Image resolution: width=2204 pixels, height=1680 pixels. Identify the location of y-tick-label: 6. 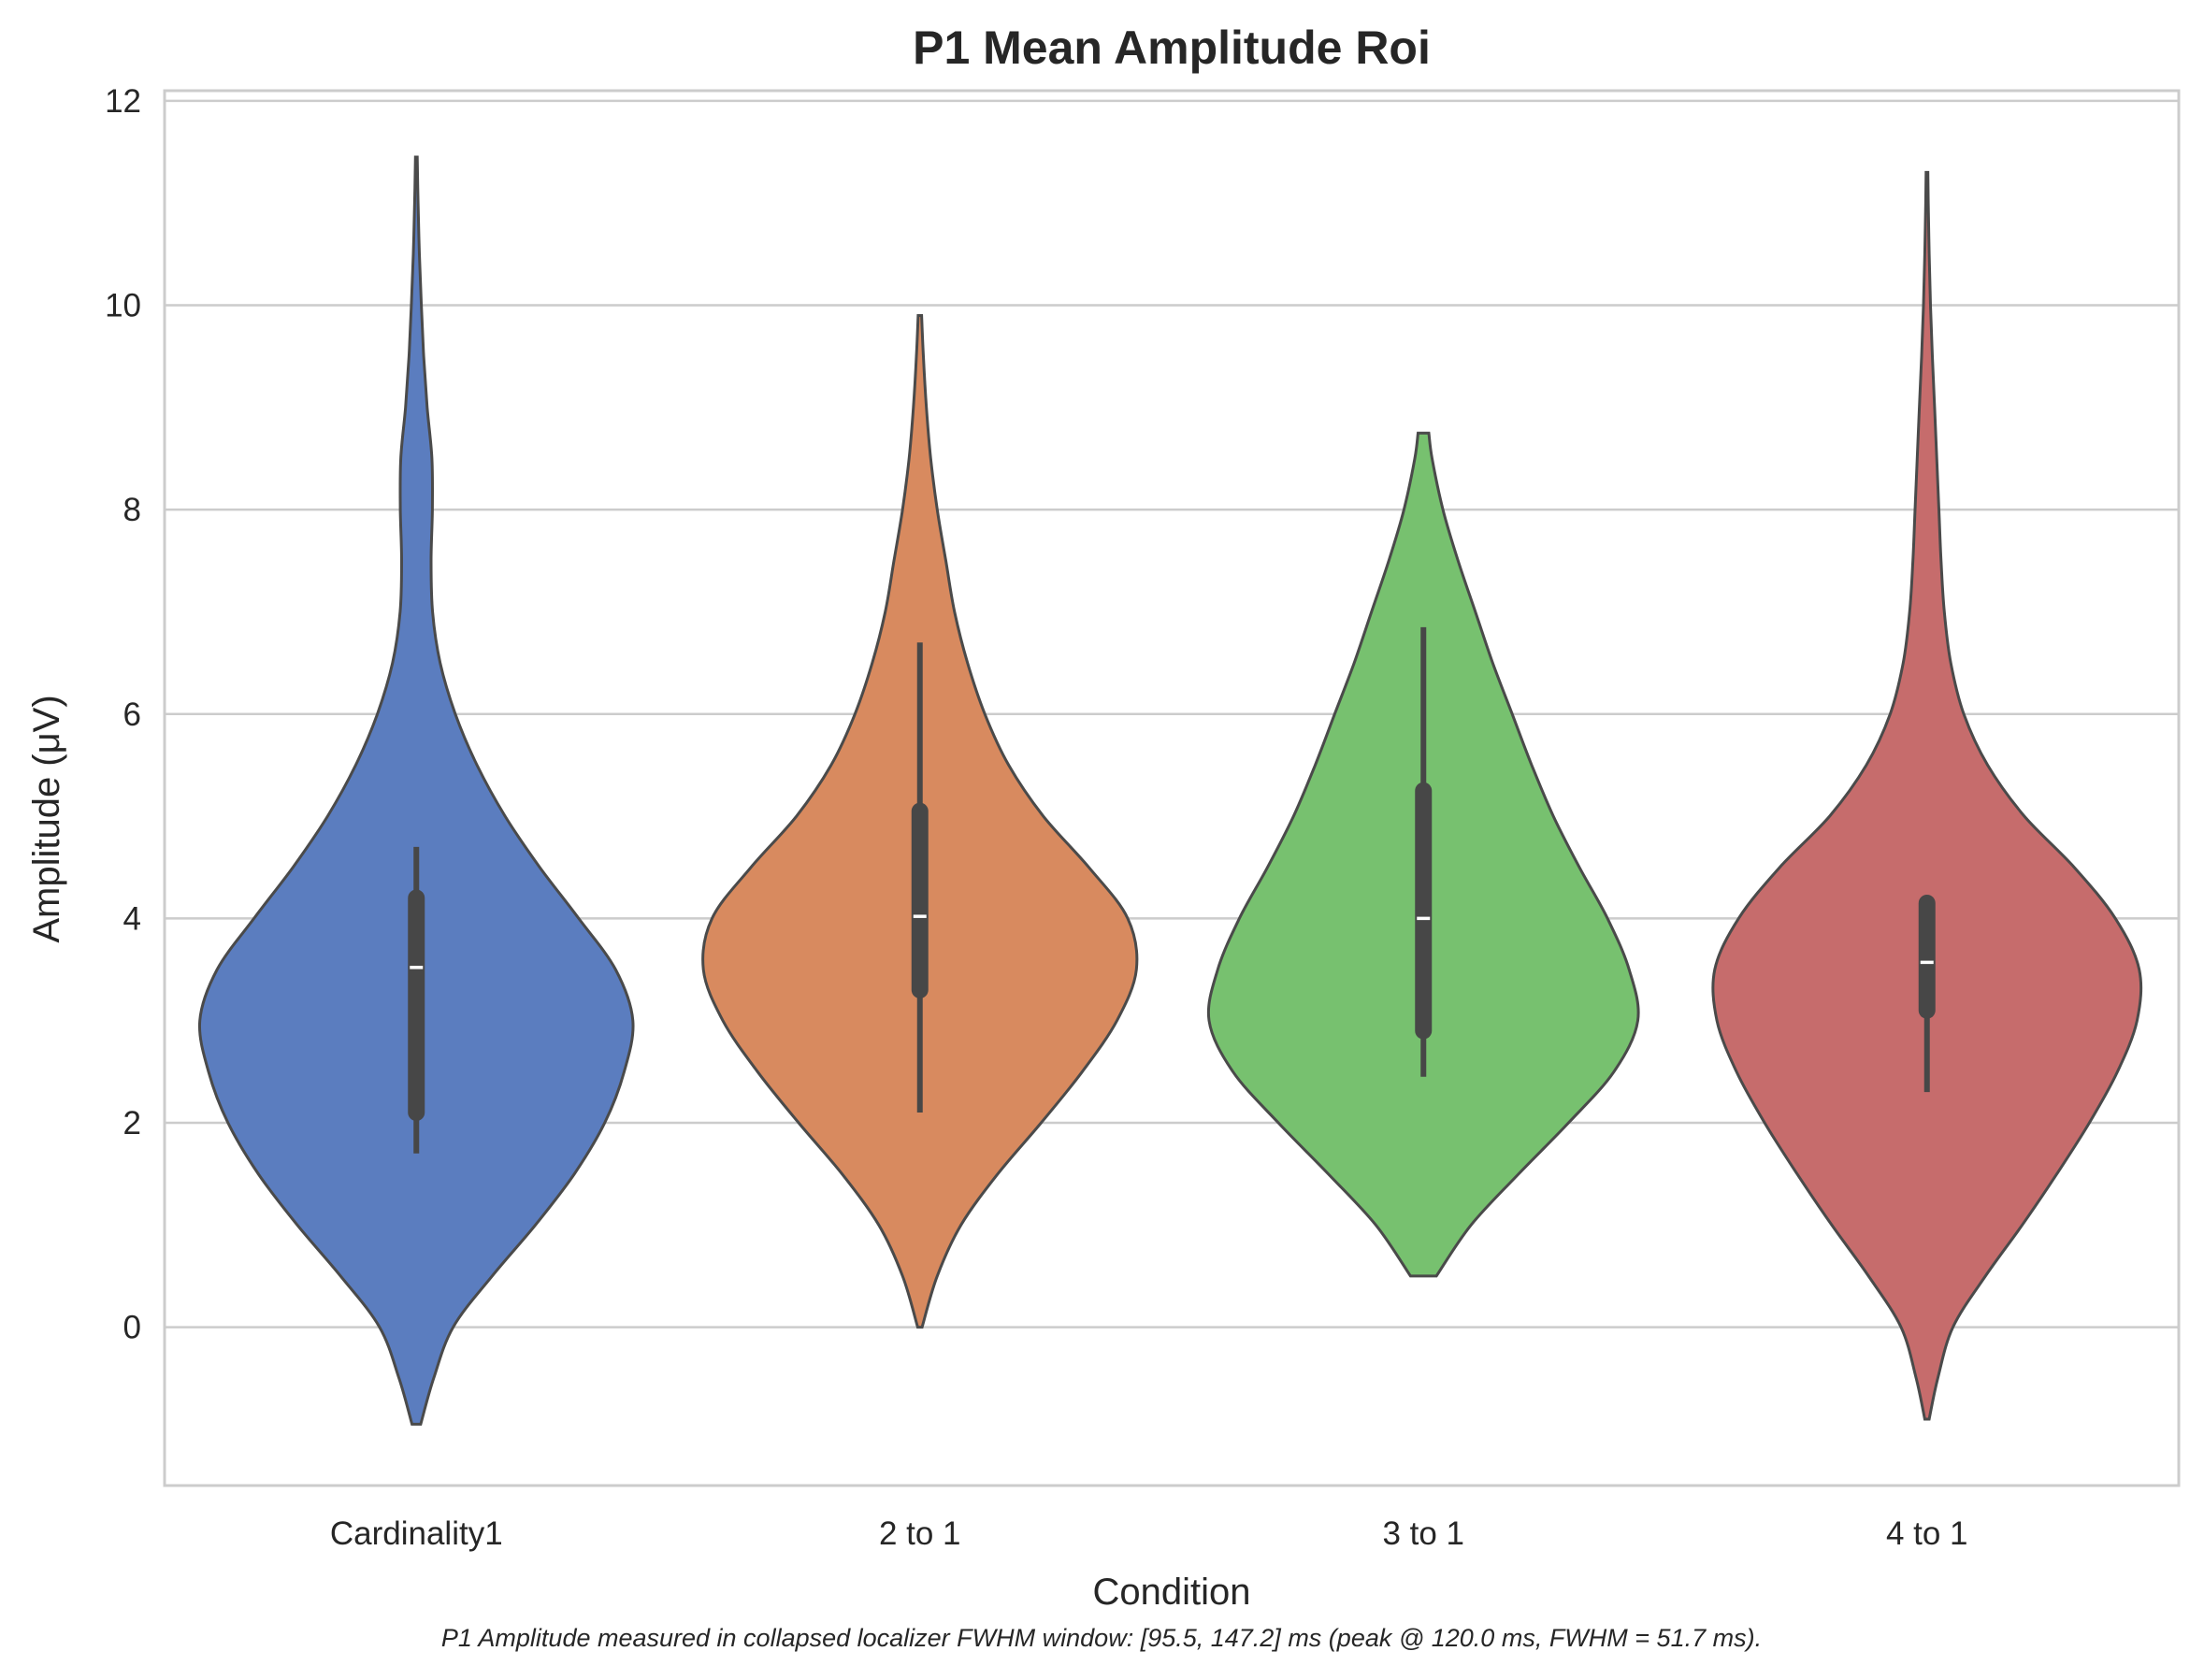
(132, 714).